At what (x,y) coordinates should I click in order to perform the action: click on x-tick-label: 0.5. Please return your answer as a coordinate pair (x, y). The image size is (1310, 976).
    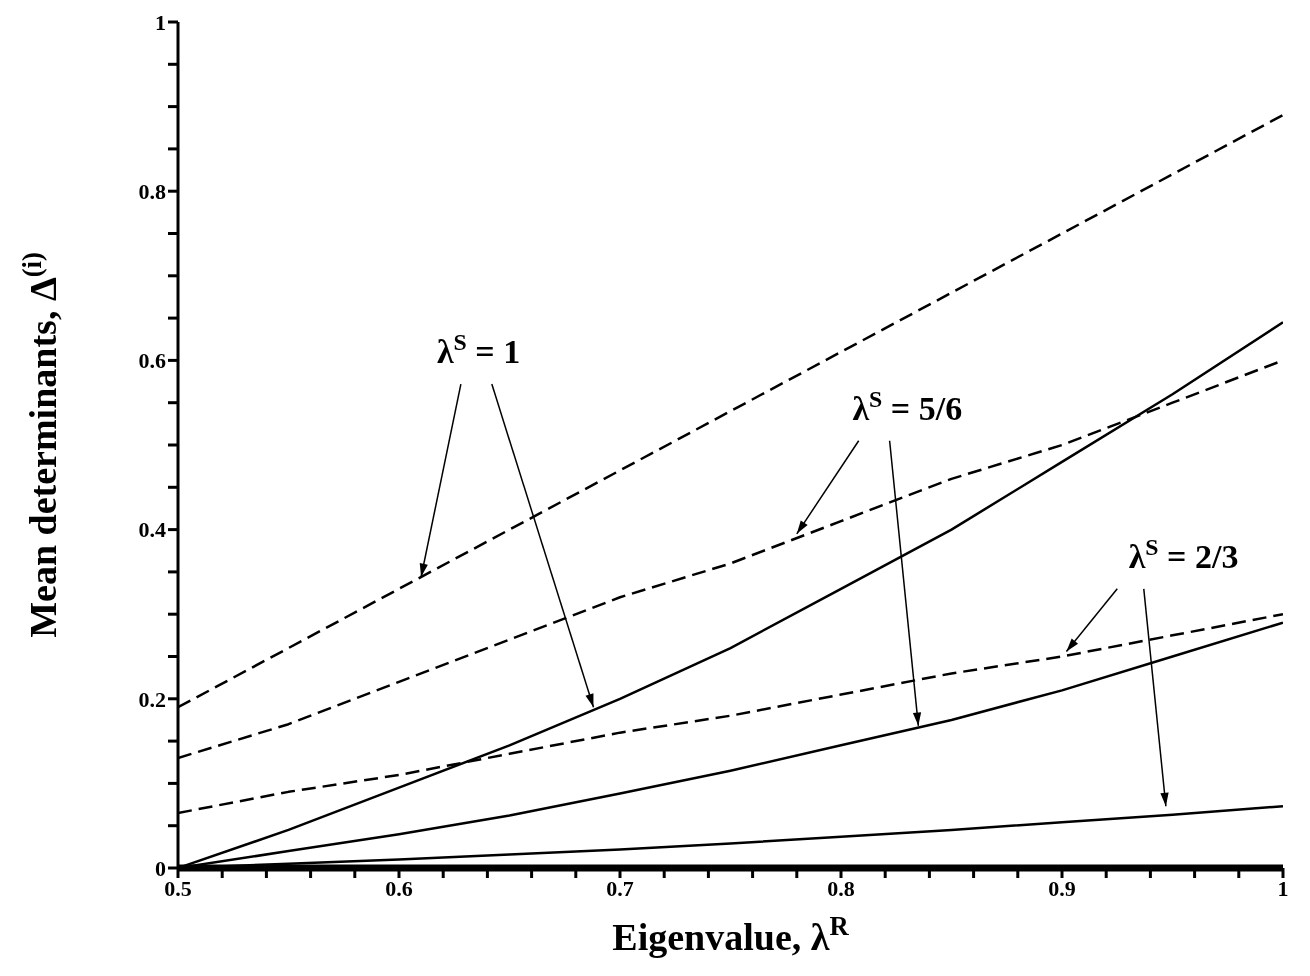
    Looking at the image, I should click on (178, 888).